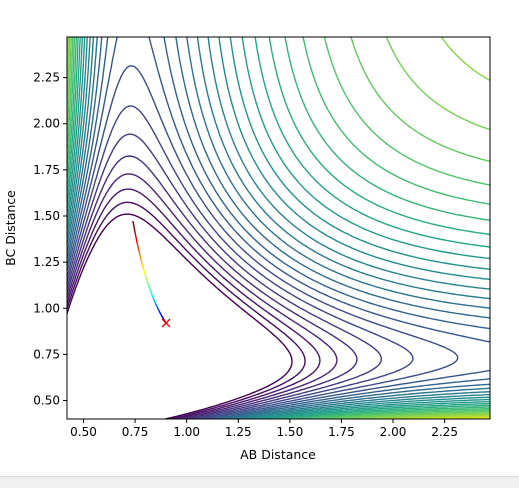 The image size is (519, 488). What do you see at coordinates (46, 170) in the screenshot?
I see `y-tick-label: 1.75` at bounding box center [46, 170].